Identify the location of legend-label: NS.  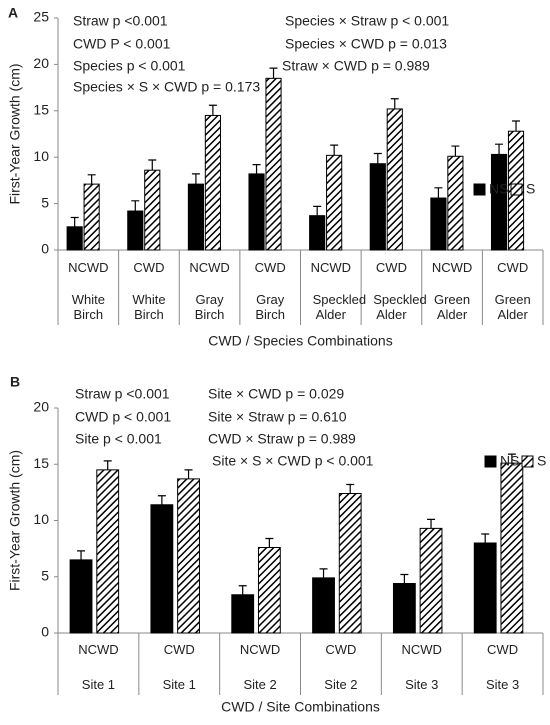
(509, 461).